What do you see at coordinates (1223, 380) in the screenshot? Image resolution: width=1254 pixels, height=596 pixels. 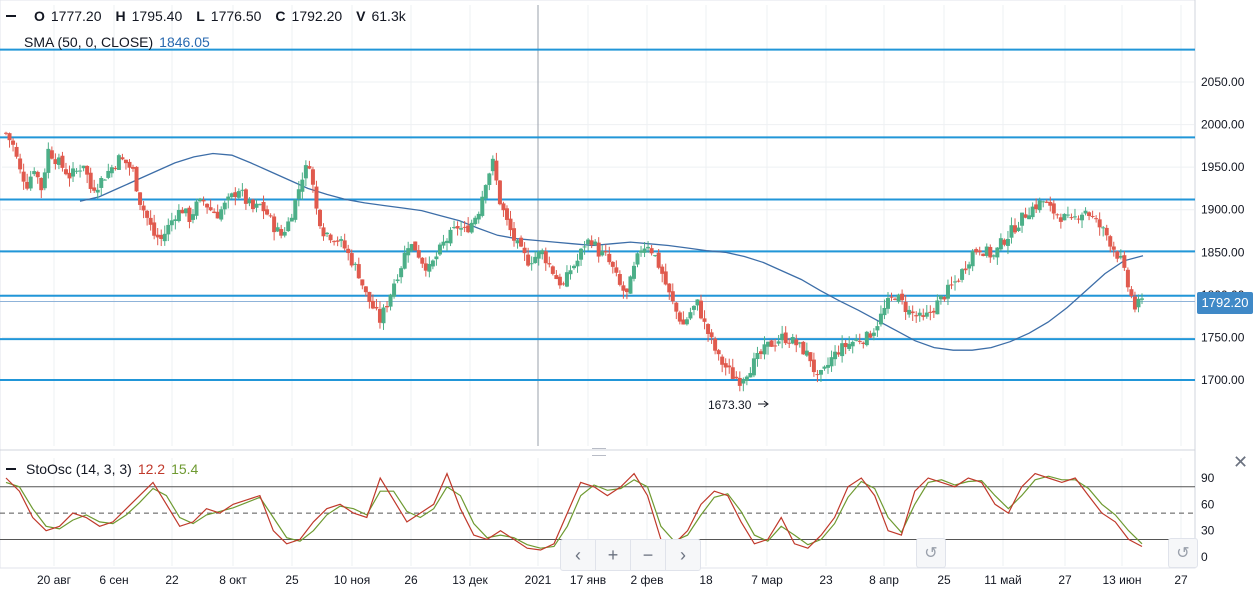 I see `y-tick-label: 1700.00` at bounding box center [1223, 380].